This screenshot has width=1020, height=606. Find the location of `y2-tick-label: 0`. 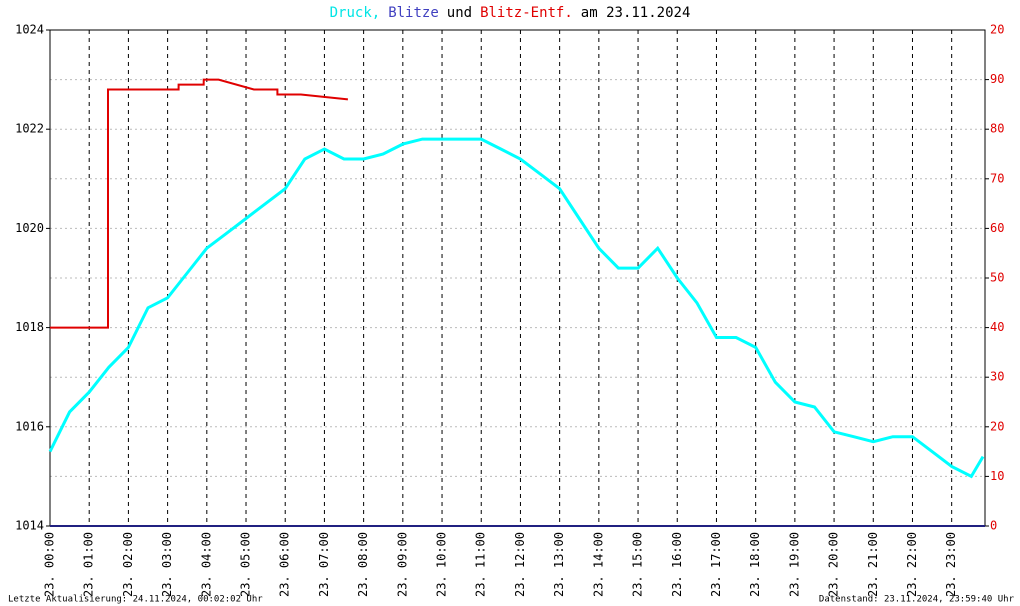

y2-tick-label: 0 is located at coordinates (993, 526).